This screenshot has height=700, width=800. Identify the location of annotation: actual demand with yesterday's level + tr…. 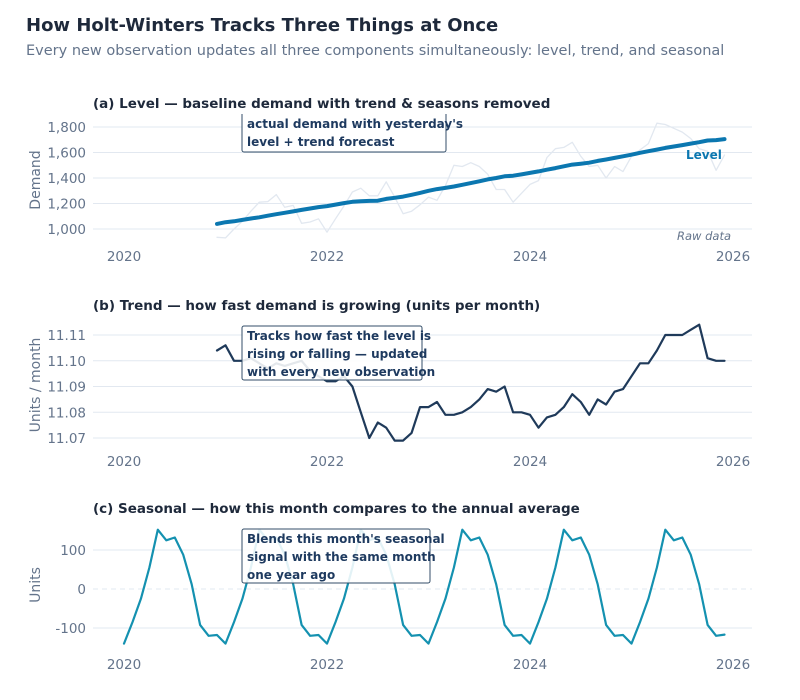
(352, 133).